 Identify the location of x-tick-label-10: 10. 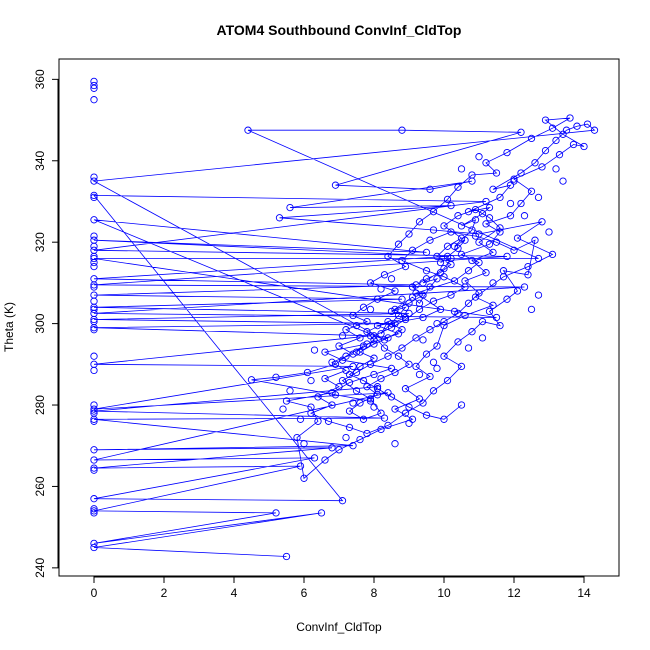
(444, 593).